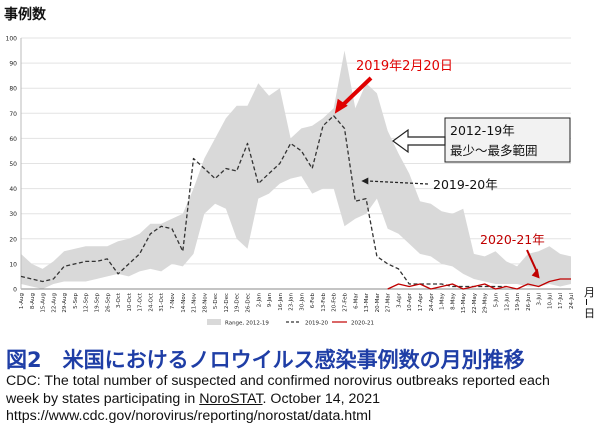 This screenshot has width=600, height=443. I want to click on source-line-2-before: week by states participating in, so click(103, 398).